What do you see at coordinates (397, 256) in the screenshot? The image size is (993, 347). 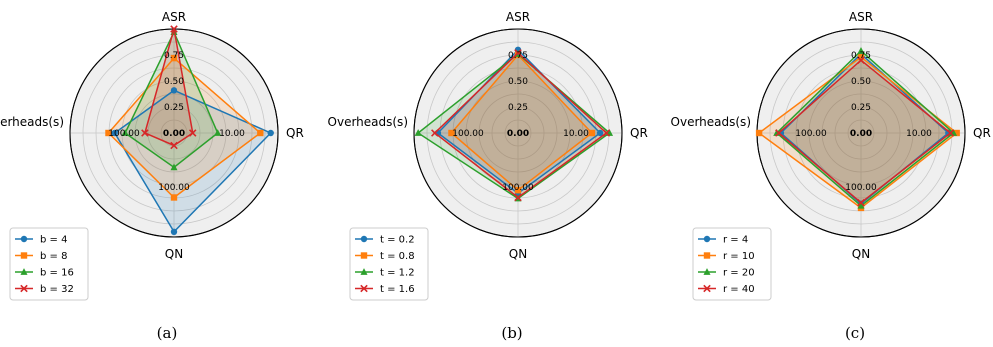 I see `legend-label: t = 0.8` at bounding box center [397, 256].